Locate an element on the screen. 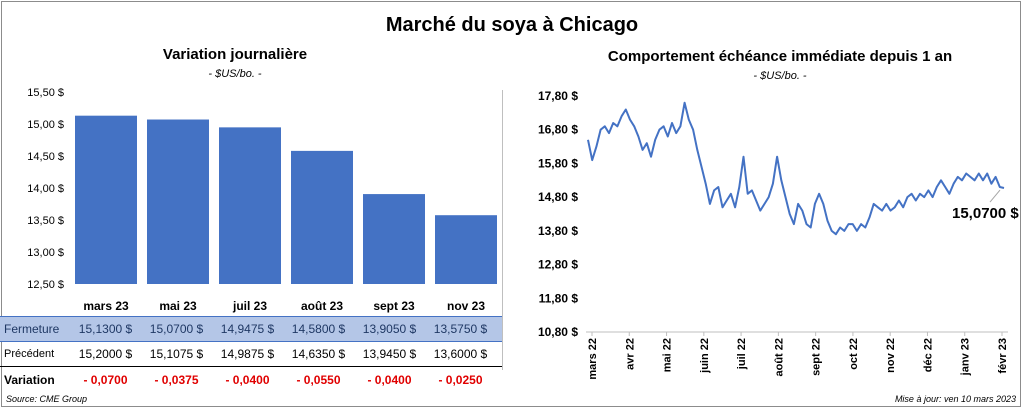 The image size is (1024, 410). variation-cell: - 0,0375 is located at coordinates (176, 380).